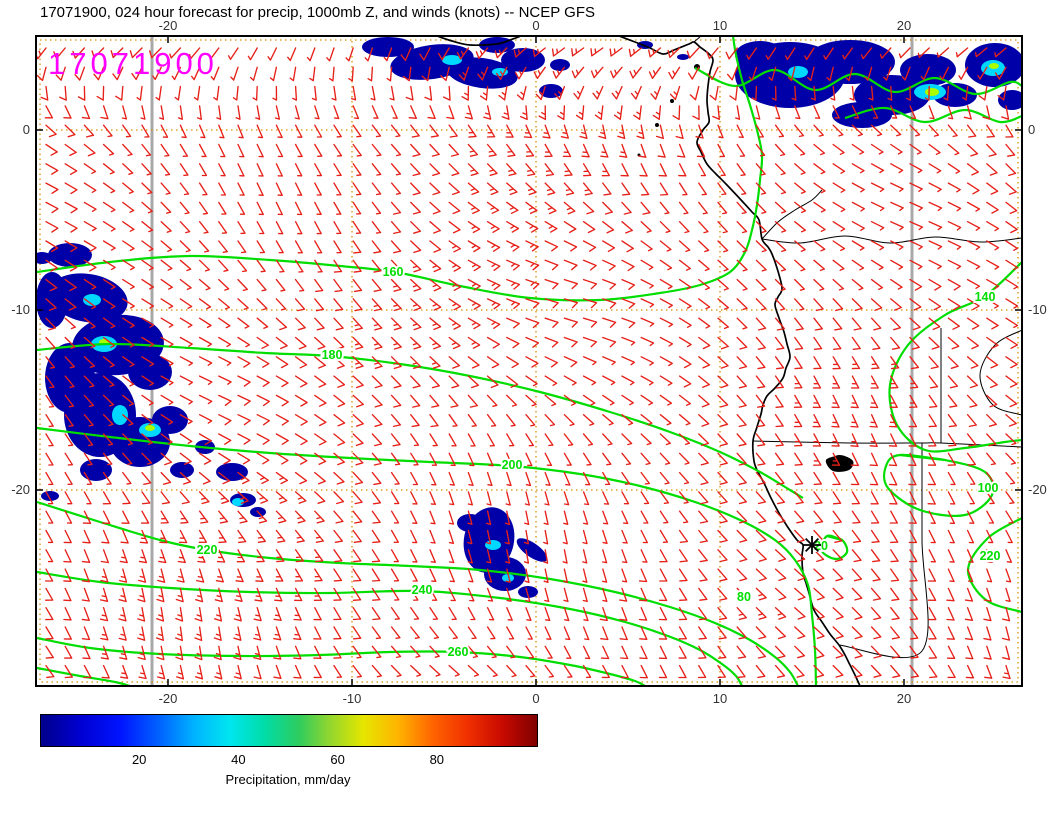 This screenshot has width=1056, height=816. What do you see at coordinates (437, 759) in the screenshot?
I see `colorbar-tick-label: 80` at bounding box center [437, 759].